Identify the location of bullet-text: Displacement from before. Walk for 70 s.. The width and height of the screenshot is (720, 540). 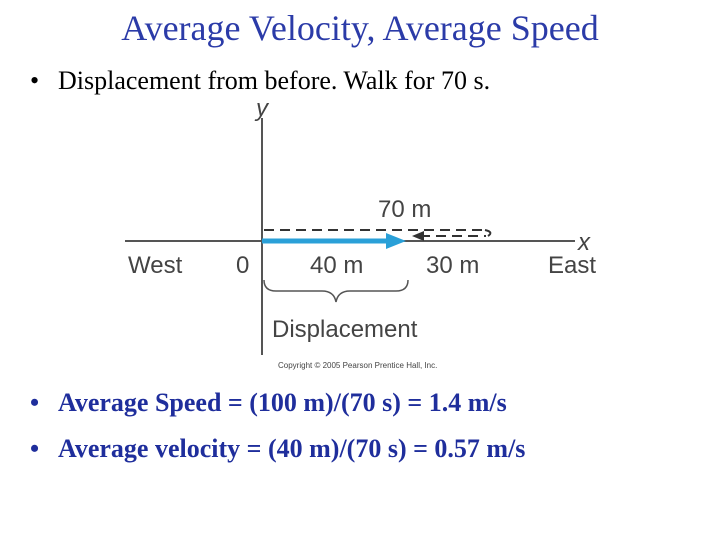
(274, 80).